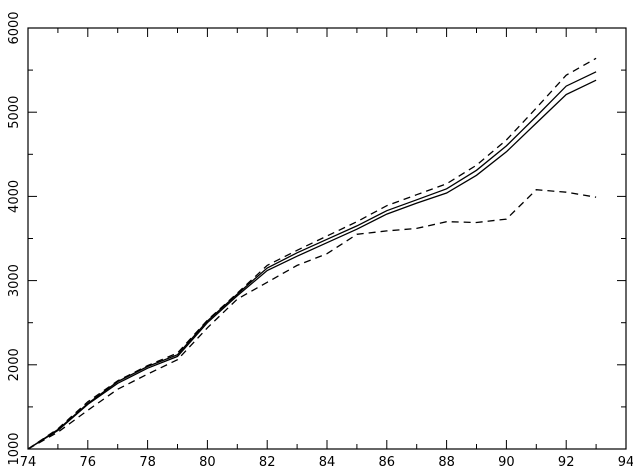  What do you see at coordinates (147, 461) in the screenshot?
I see `x-tick-label: 78` at bounding box center [147, 461].